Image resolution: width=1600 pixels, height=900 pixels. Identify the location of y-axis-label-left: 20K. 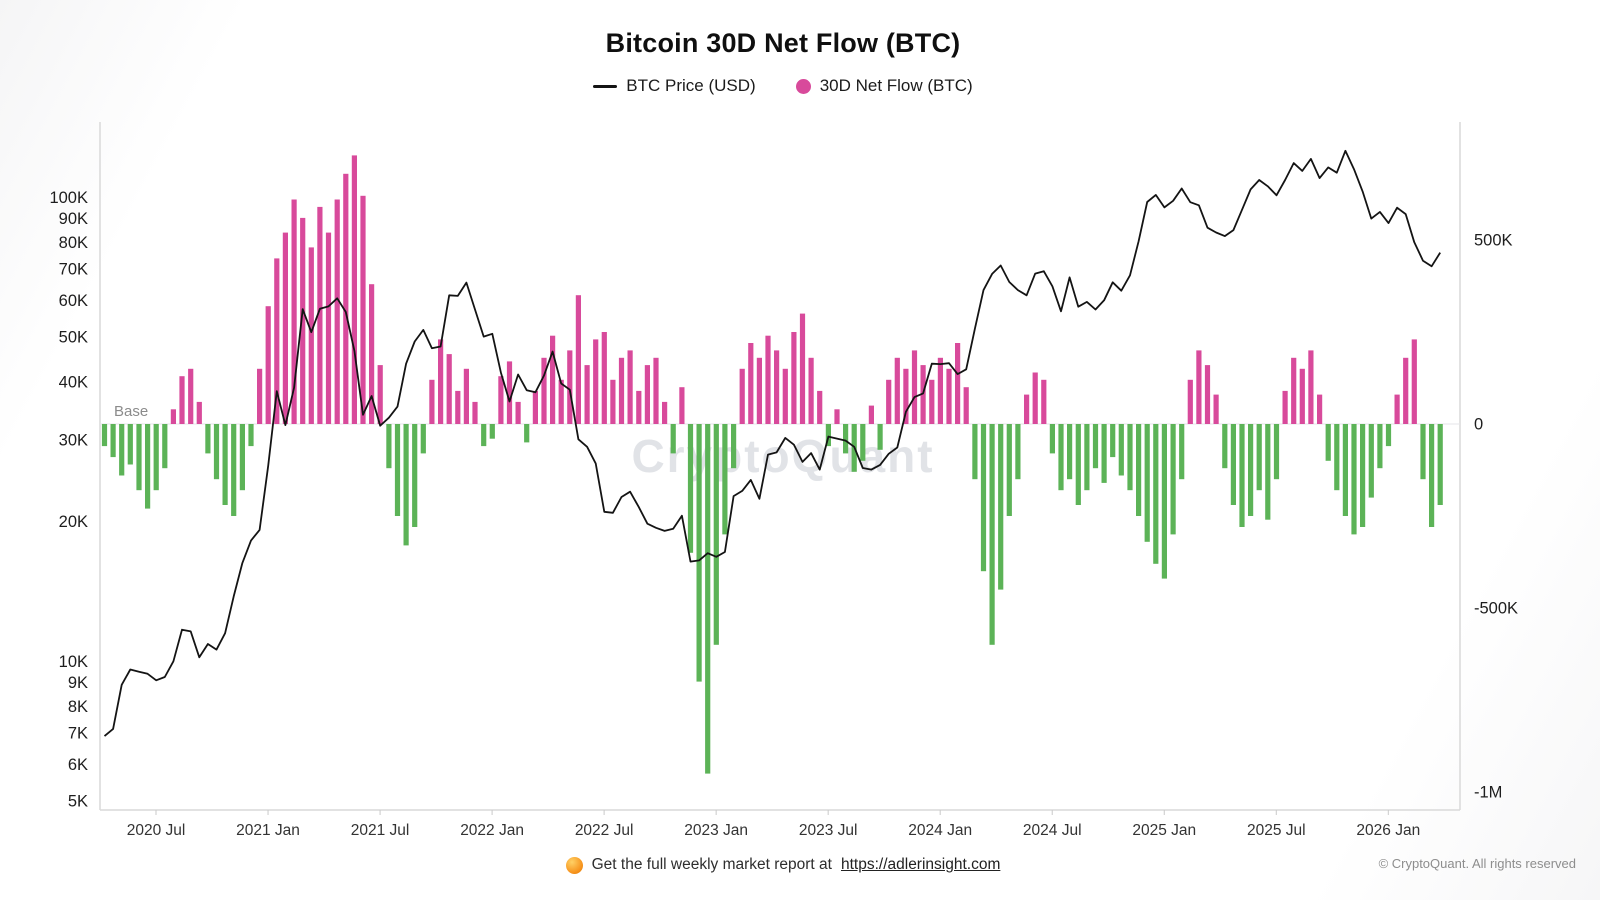
(73, 522).